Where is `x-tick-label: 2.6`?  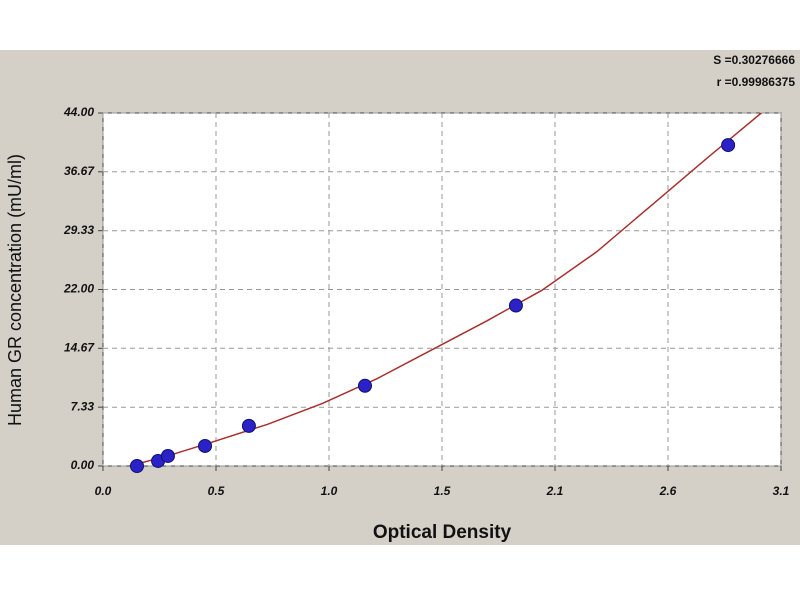
x-tick-label: 2.6 is located at coordinates (668, 491).